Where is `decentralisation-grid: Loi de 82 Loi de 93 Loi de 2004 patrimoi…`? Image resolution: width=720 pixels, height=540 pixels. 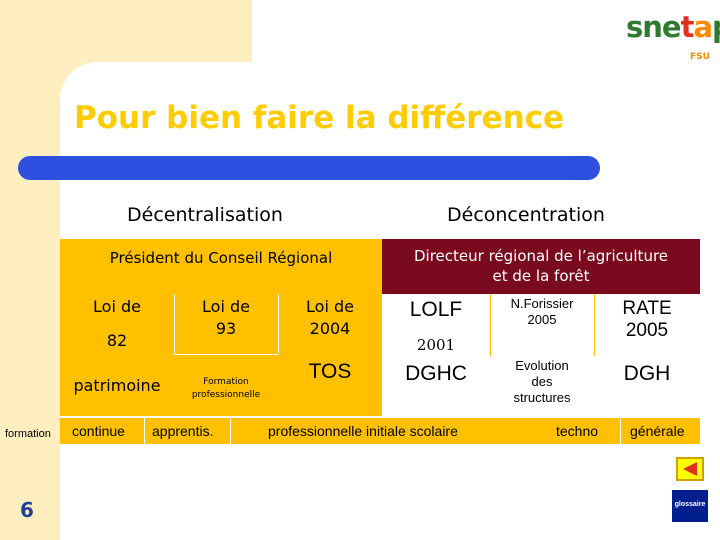
decentralisation-grid: Loi de 82 Loi de 93 Loi de 2004 patrimoi… is located at coordinates (221, 355).